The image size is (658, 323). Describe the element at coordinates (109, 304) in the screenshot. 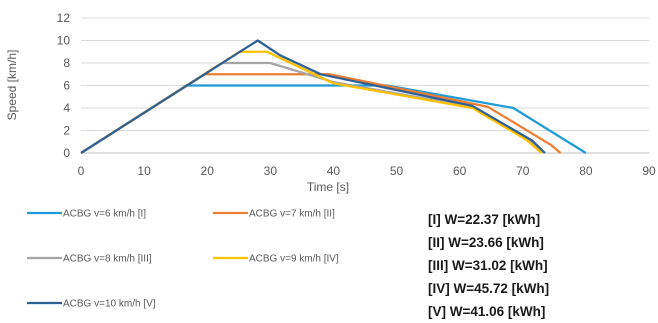

I see `legend-label: ACBG v=10 km/h [V]` at that location.